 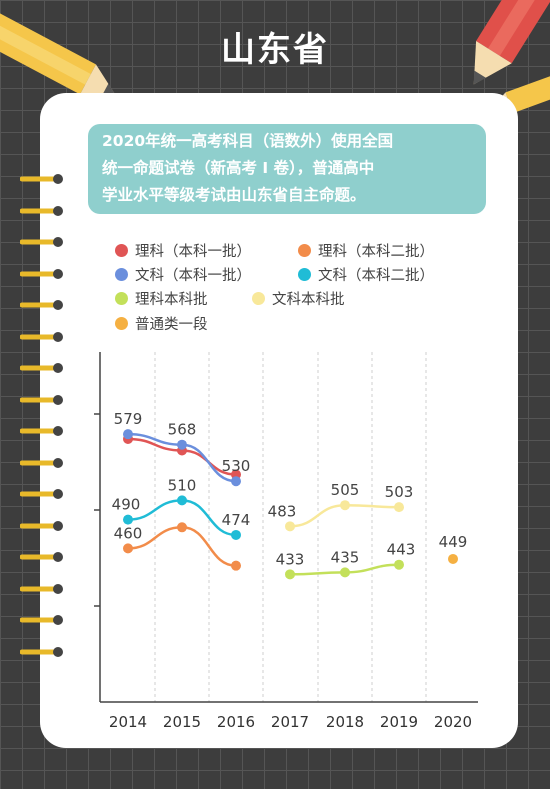 What do you see at coordinates (193, 275) in the screenshot?
I see `legend-label: 文科（本科一批）` at bounding box center [193, 275].